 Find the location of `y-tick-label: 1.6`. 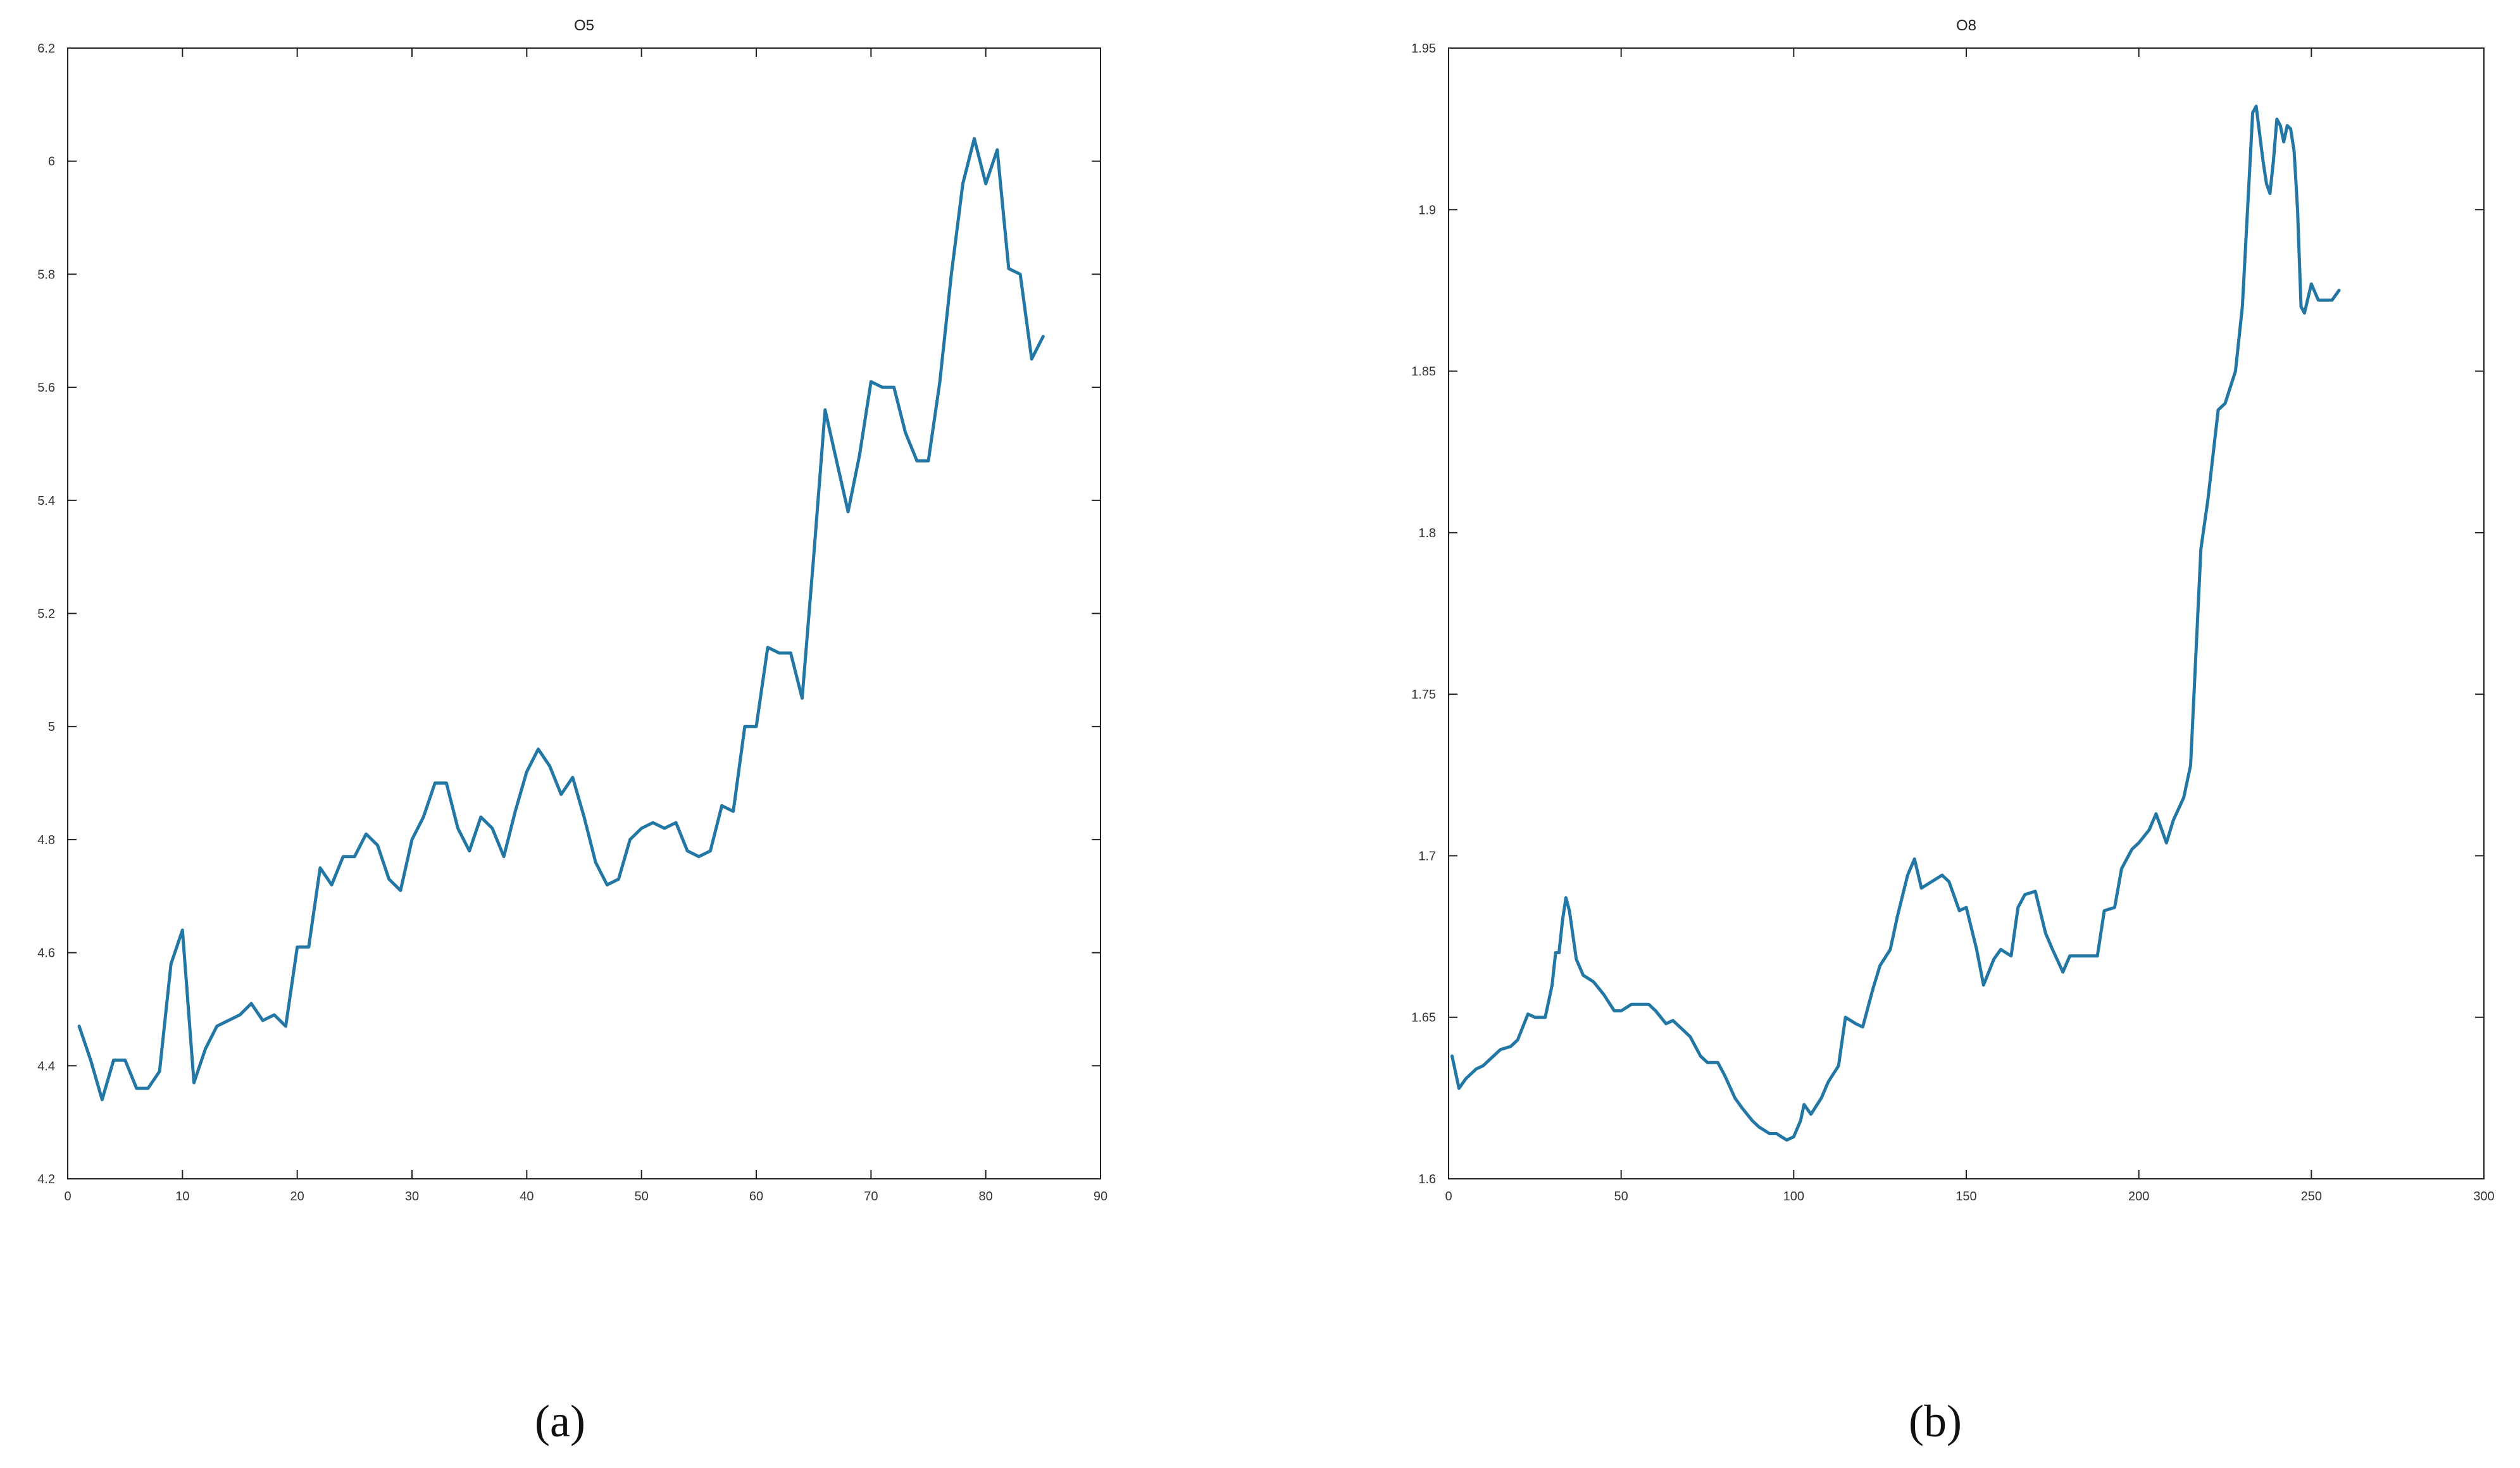

y-tick-label: 1.6 is located at coordinates (1427, 1179).